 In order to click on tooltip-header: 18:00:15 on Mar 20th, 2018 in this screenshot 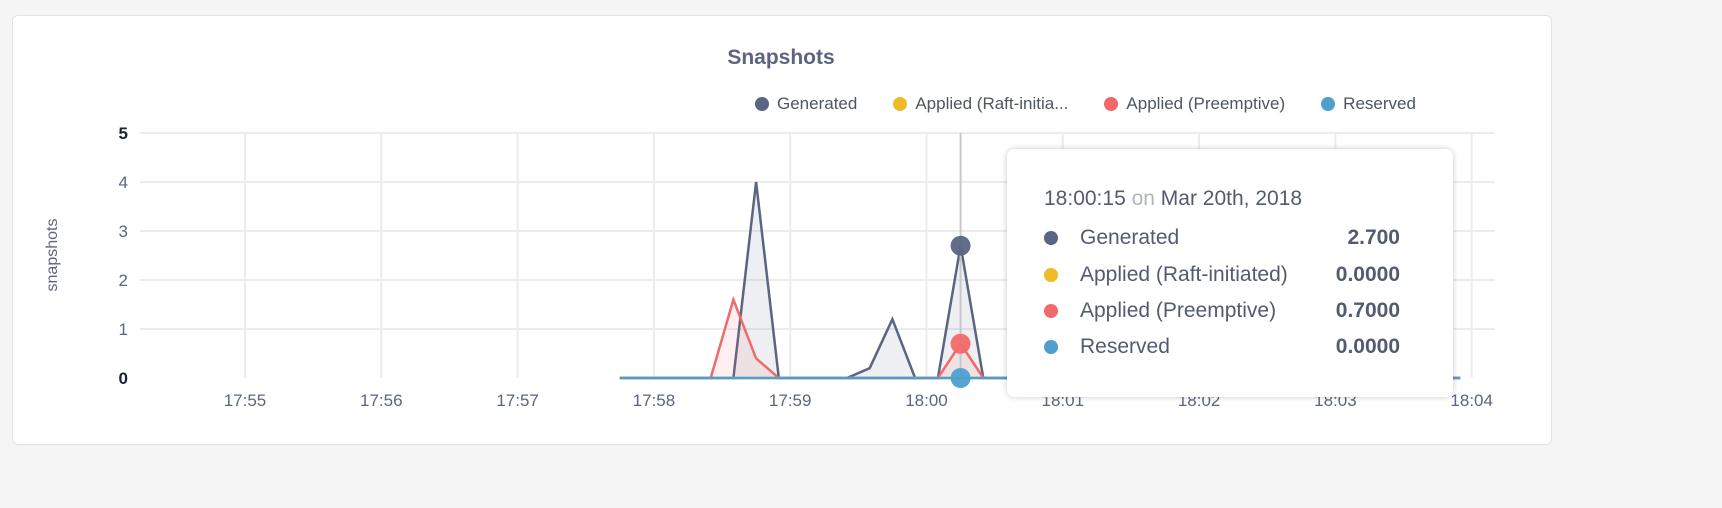, I will do `click(1173, 199)`.